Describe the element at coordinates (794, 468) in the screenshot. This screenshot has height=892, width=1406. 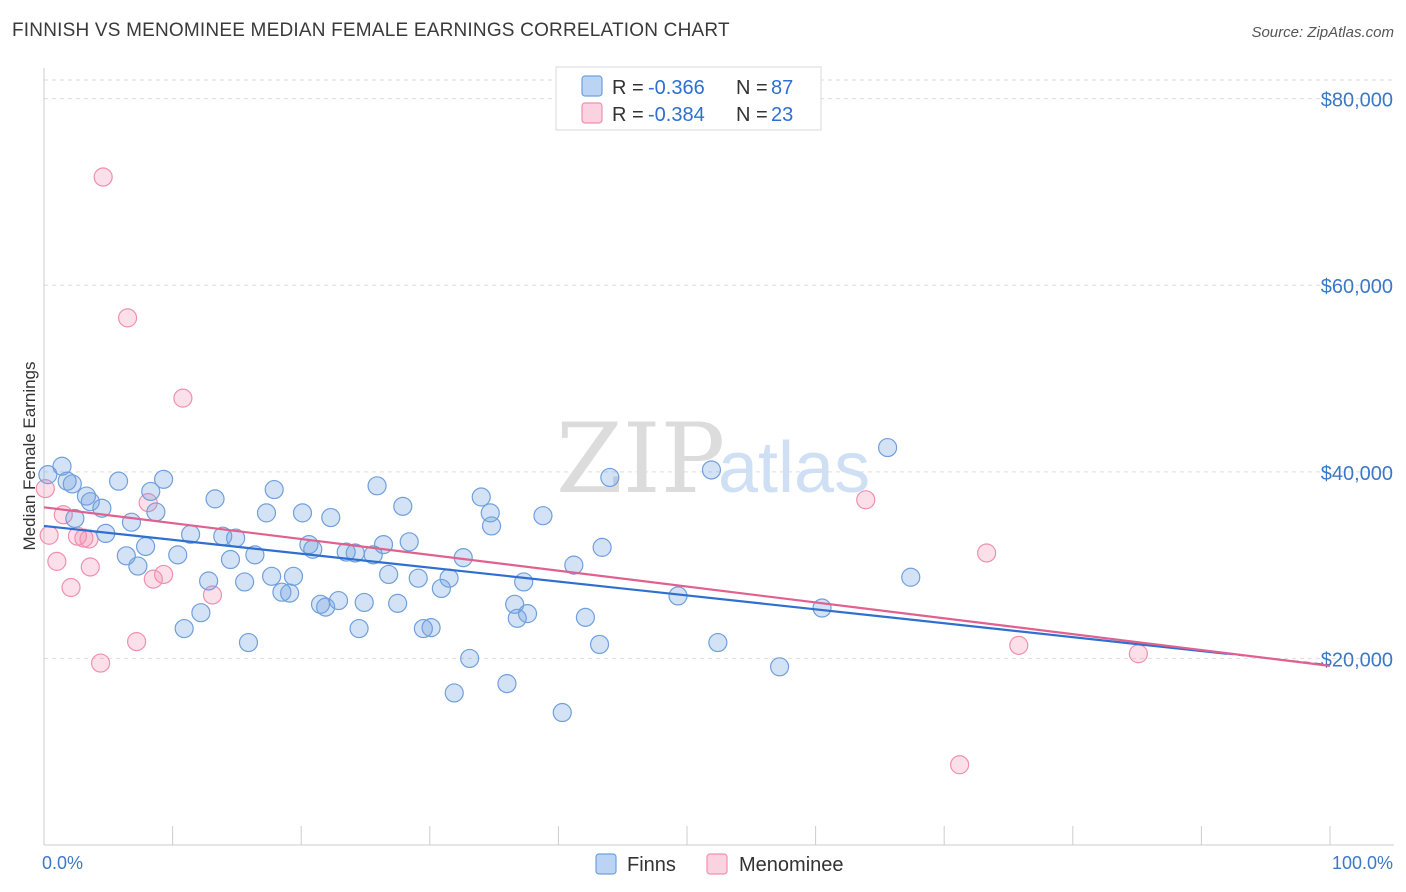
I see `watermark-atlas: atlas` at that location.